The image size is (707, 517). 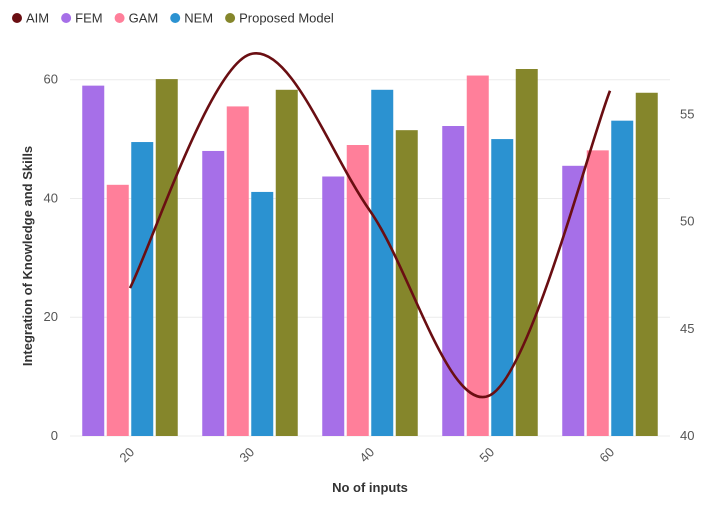 I want to click on left-tick-label: 40, so click(x=51, y=197).